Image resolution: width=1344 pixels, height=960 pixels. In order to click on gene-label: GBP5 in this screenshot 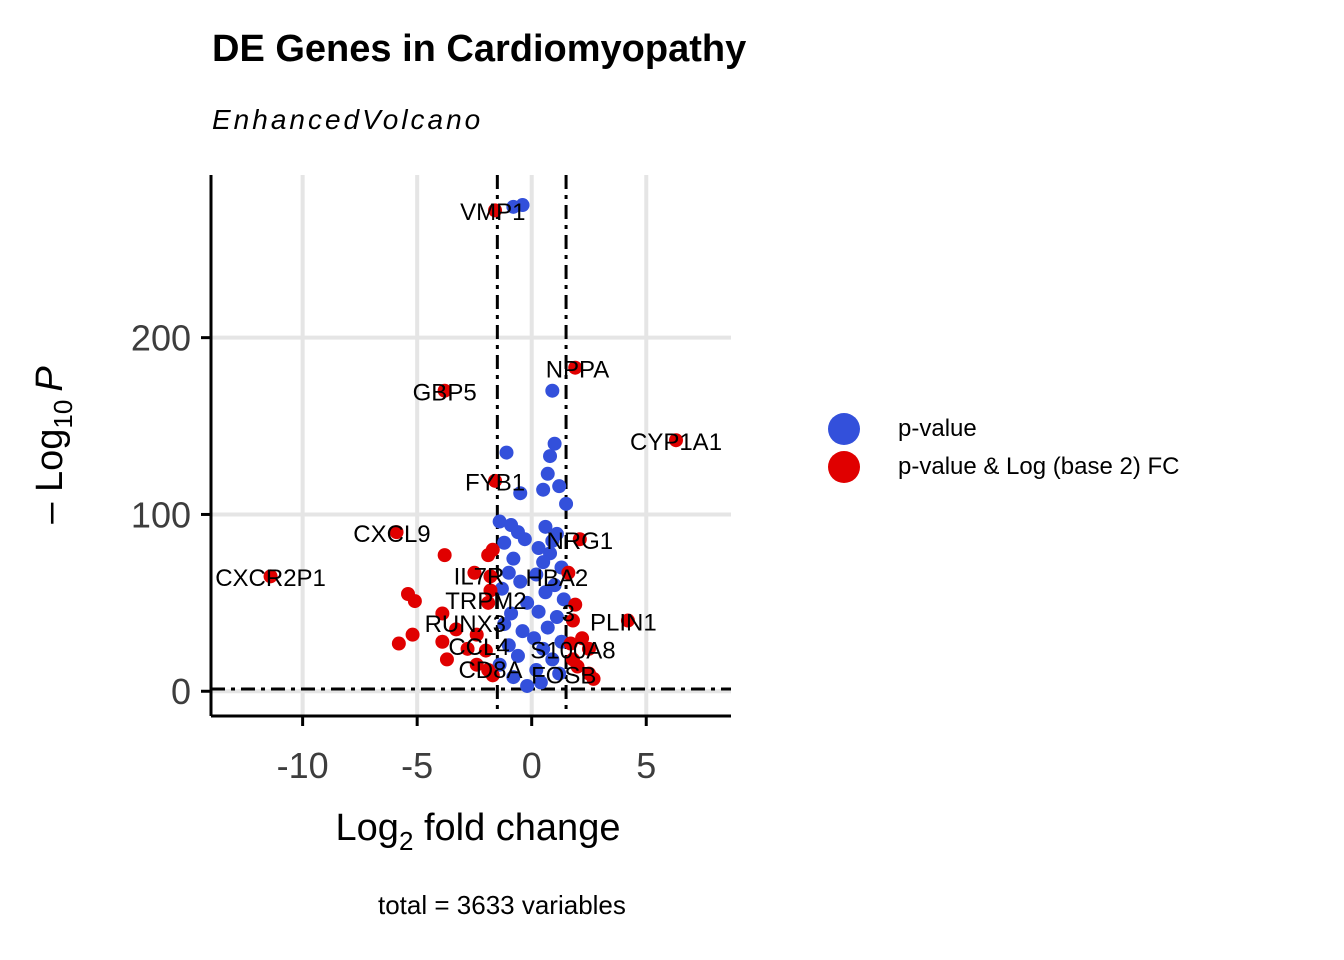, I will do `click(445, 392)`.